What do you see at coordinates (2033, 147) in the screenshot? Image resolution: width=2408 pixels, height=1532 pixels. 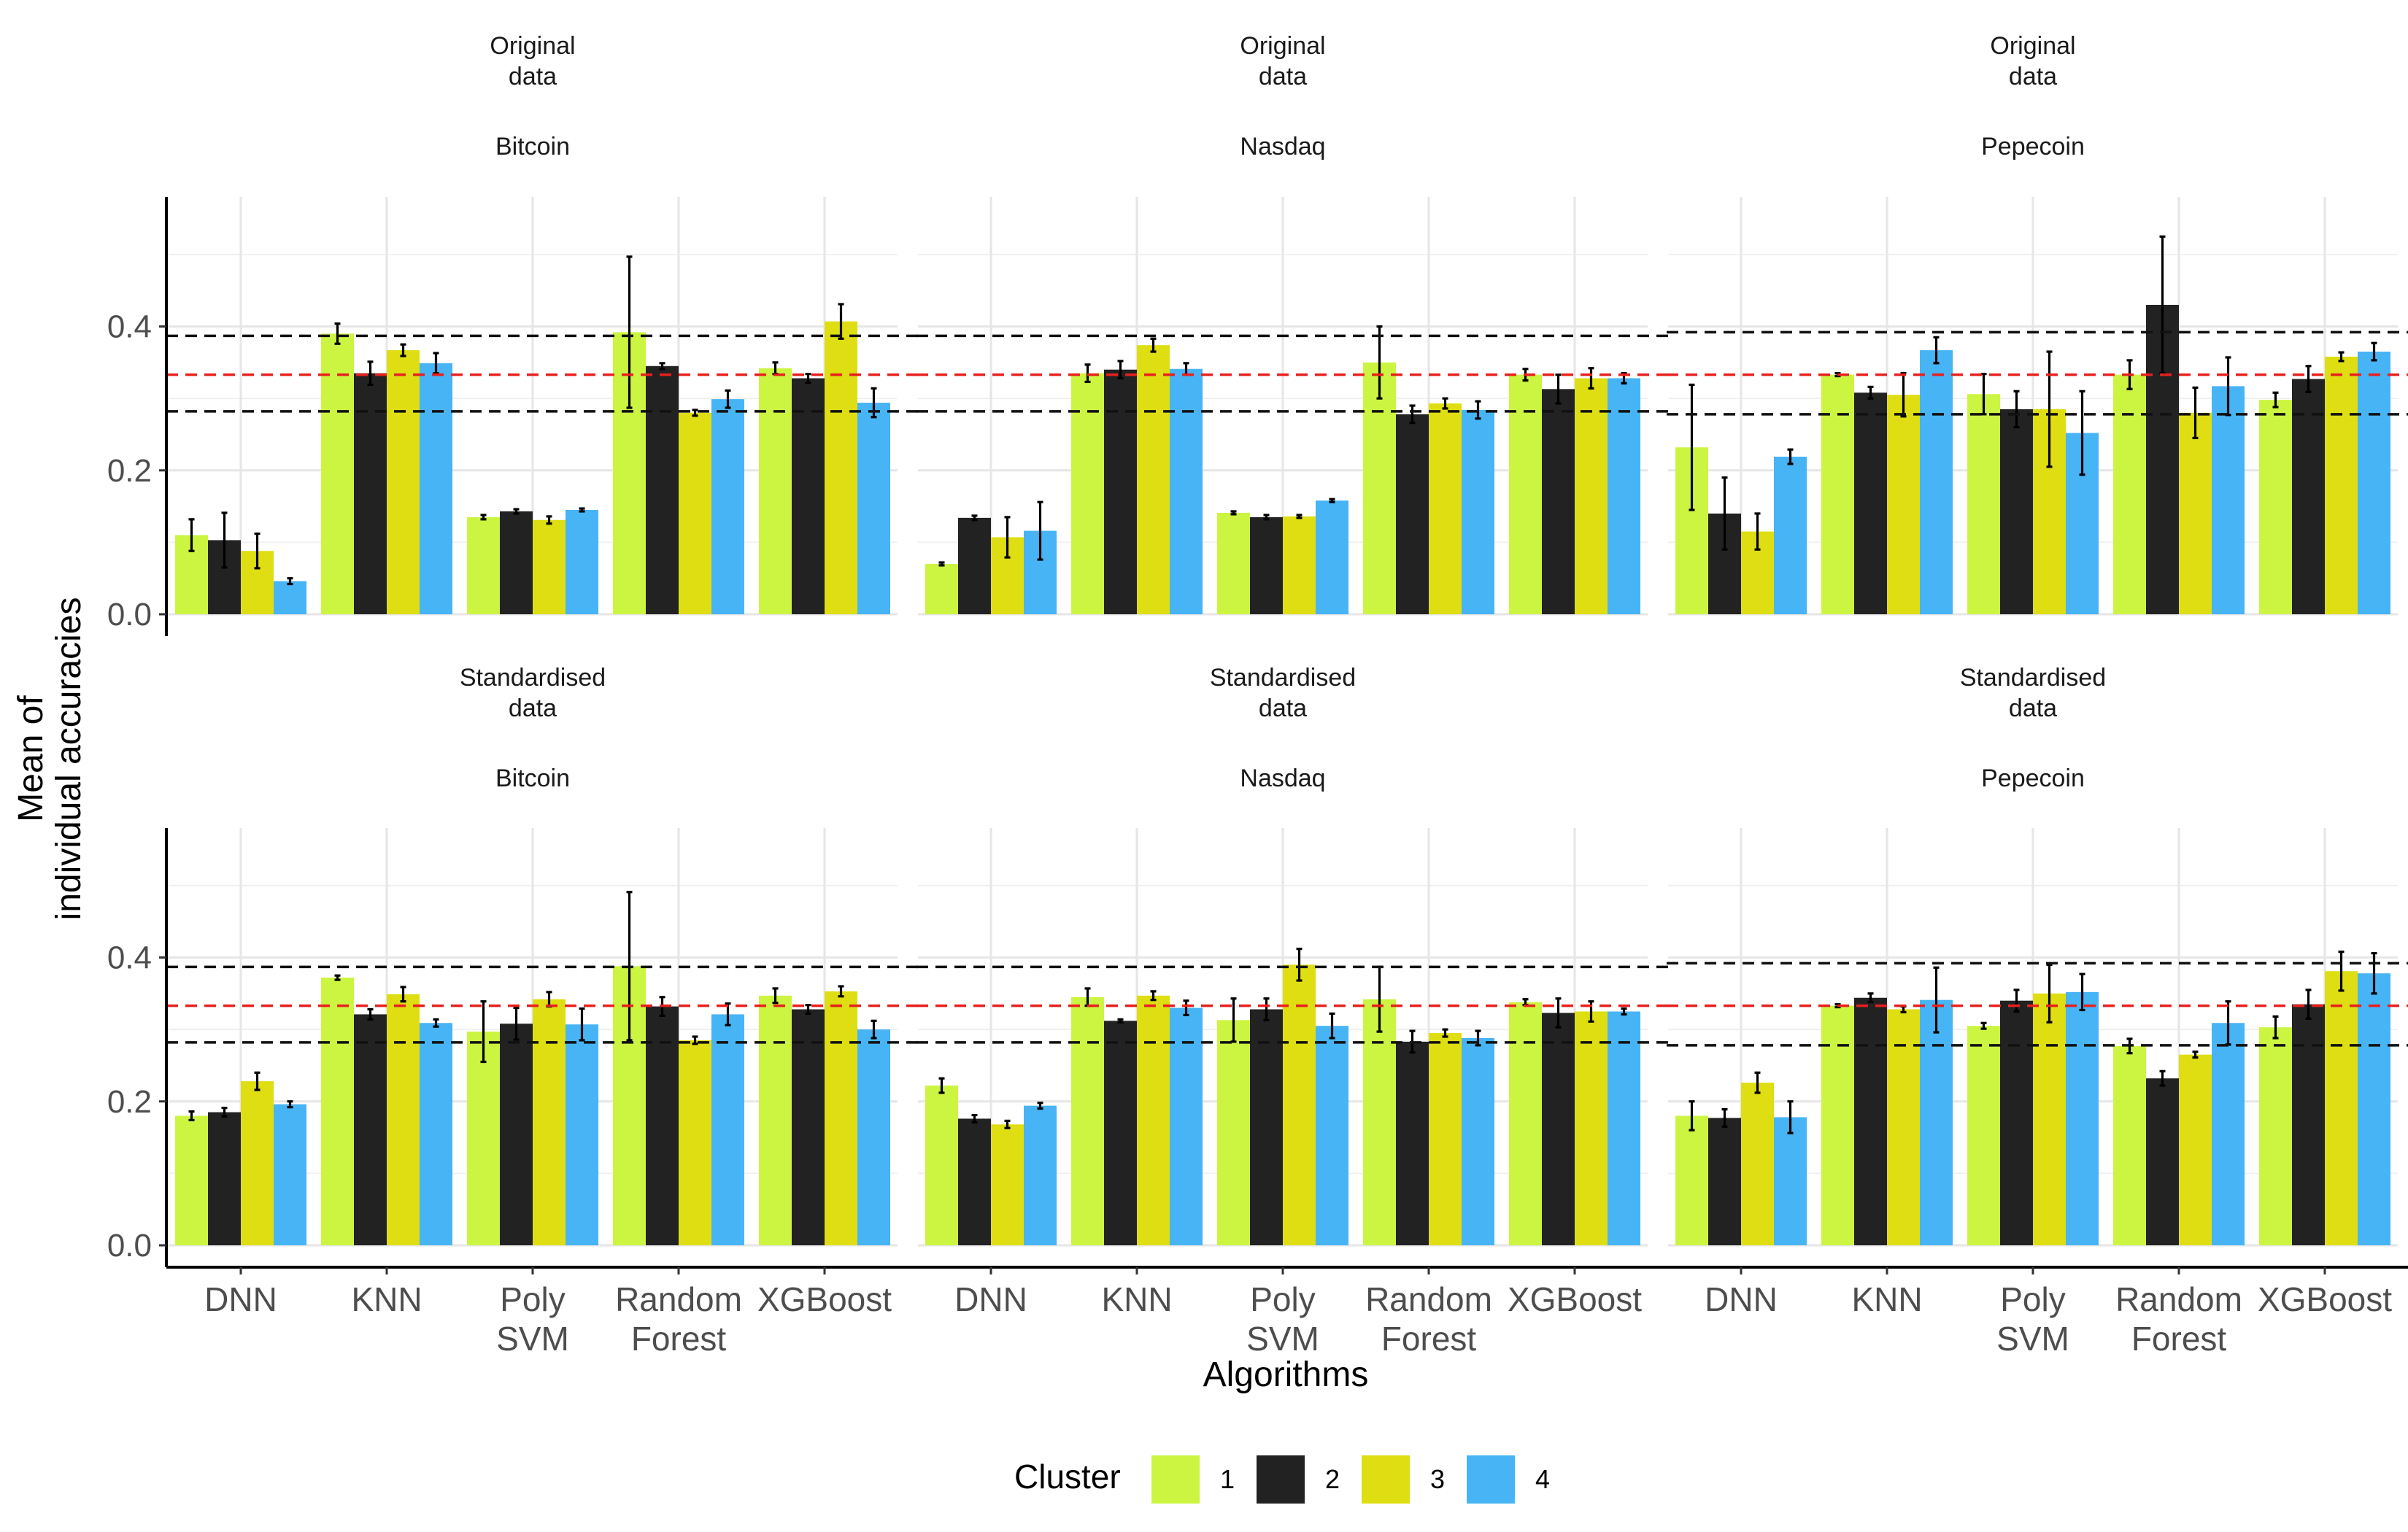 I see `strip-asset-label: Pepecoin` at bounding box center [2033, 147].